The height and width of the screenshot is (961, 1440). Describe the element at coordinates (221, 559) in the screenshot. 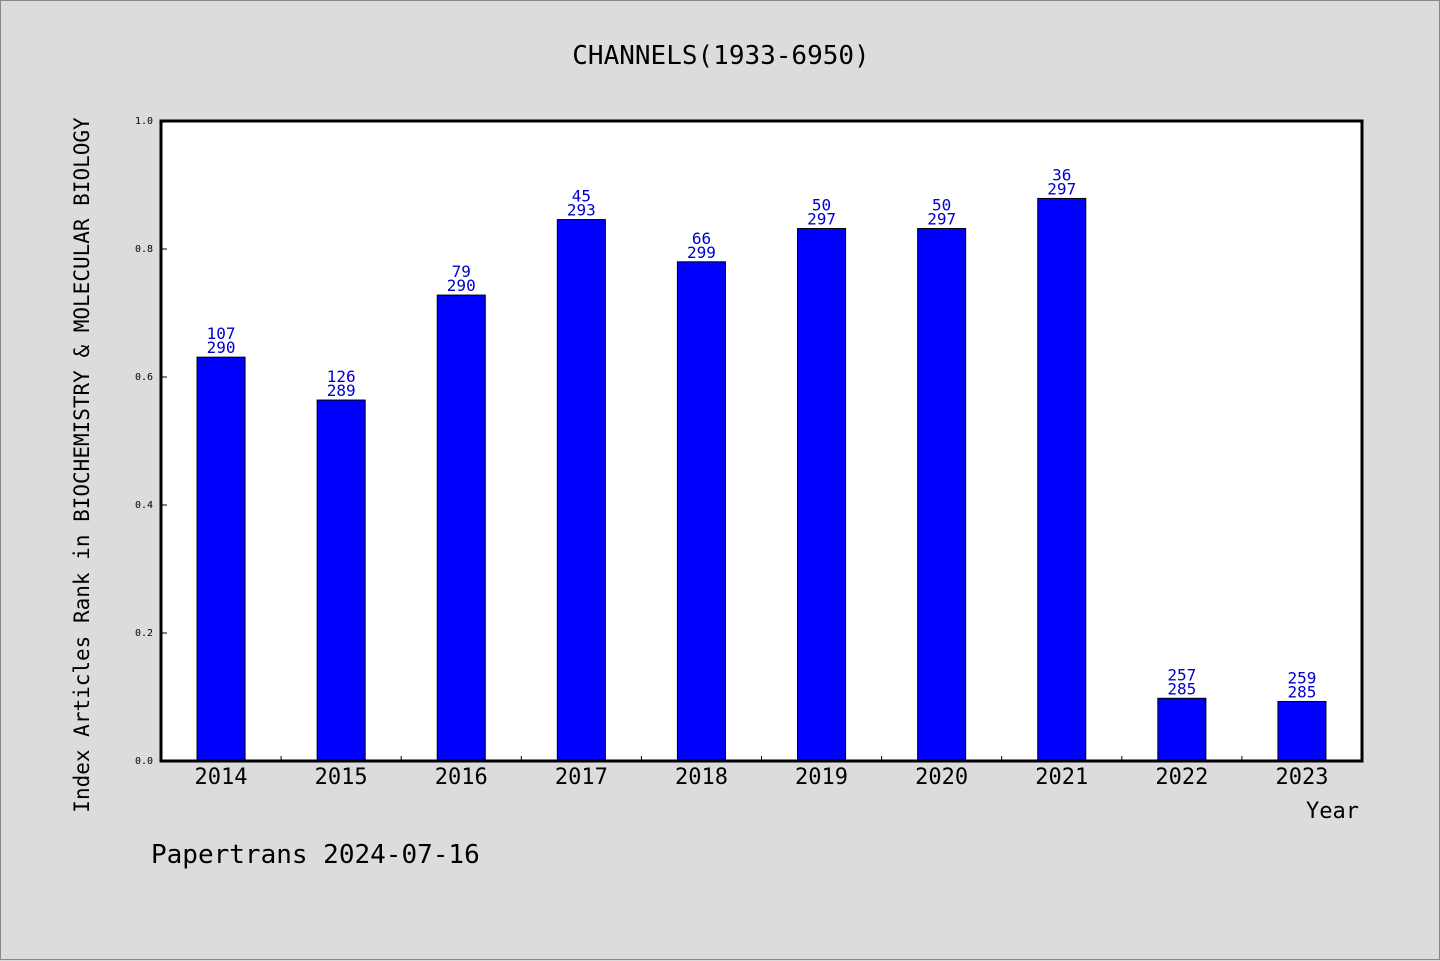

I see `bar-2014` at that location.